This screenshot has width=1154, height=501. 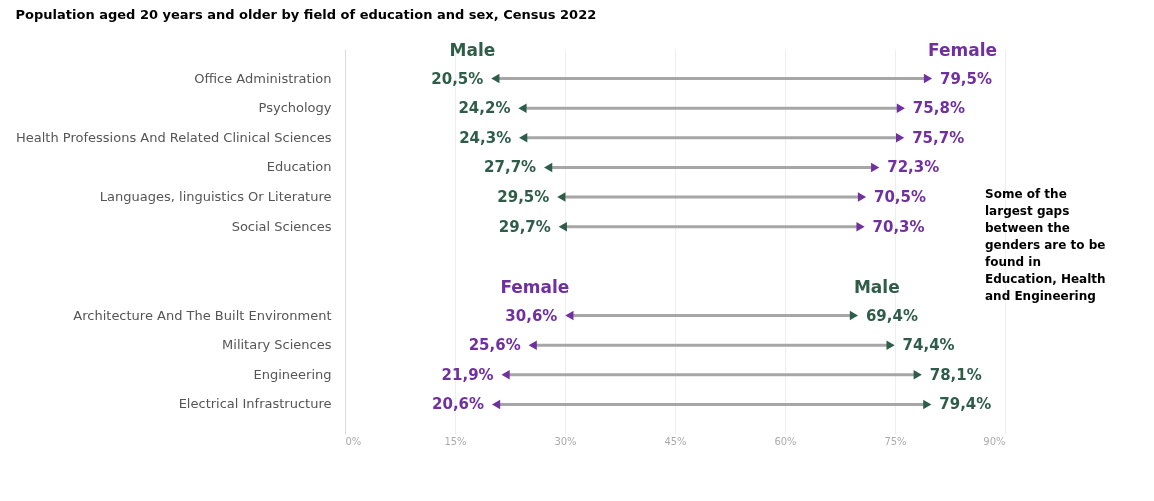 What do you see at coordinates (900, 197) in the screenshot?
I see `data-label: 70,5%` at bounding box center [900, 197].